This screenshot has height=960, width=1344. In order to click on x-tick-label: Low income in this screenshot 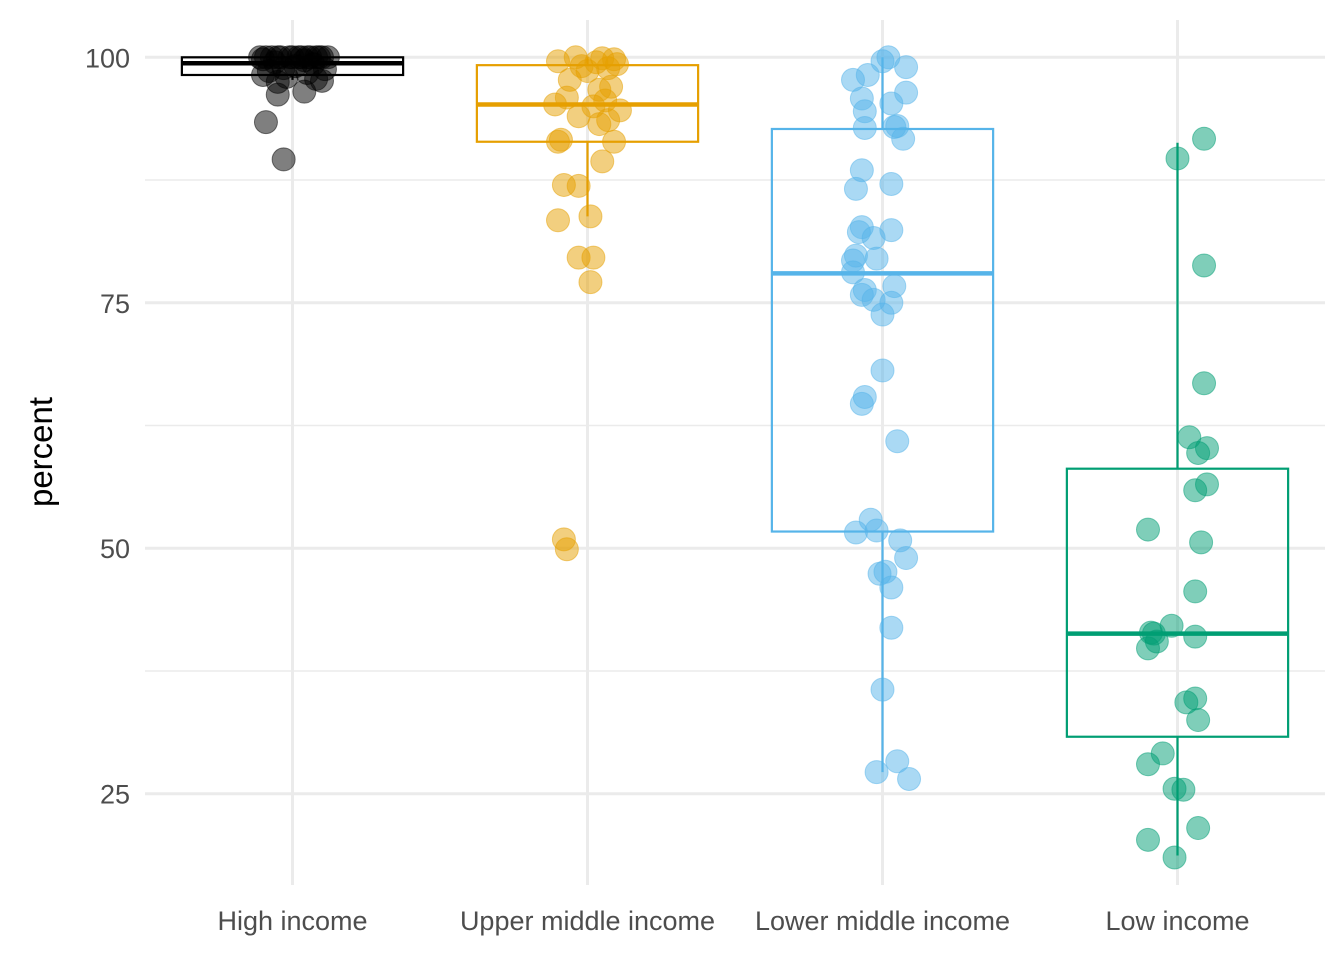, I will do `click(1177, 921)`.